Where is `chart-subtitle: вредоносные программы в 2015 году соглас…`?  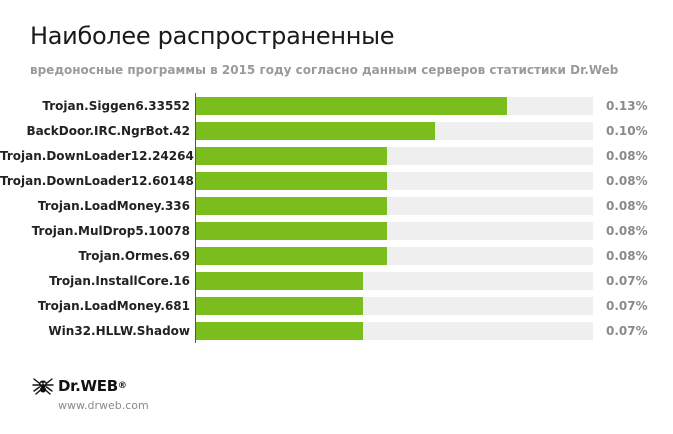
chart-subtitle: вредоносные программы в 2015 году соглас… is located at coordinates (324, 70).